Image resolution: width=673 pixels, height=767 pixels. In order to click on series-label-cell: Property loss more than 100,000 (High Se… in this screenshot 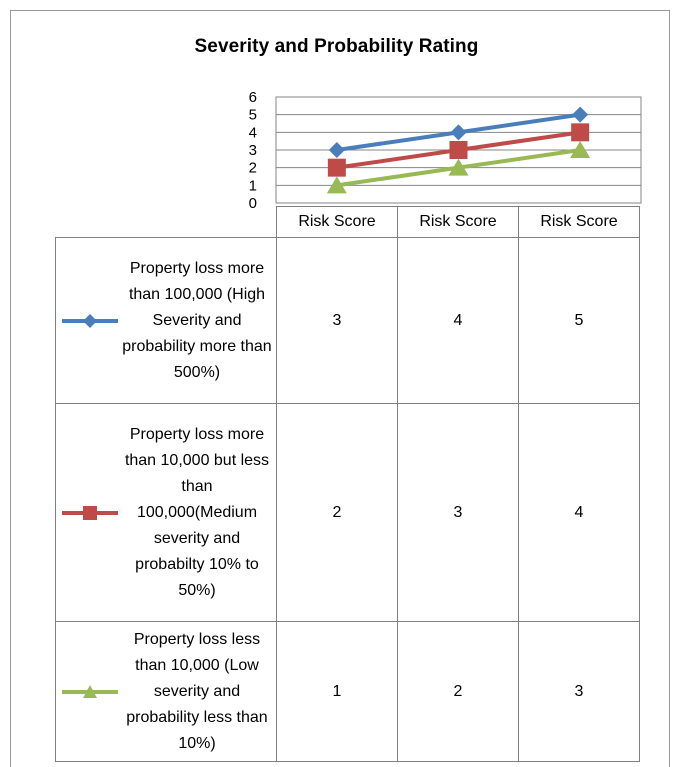, I will do `click(166, 320)`.